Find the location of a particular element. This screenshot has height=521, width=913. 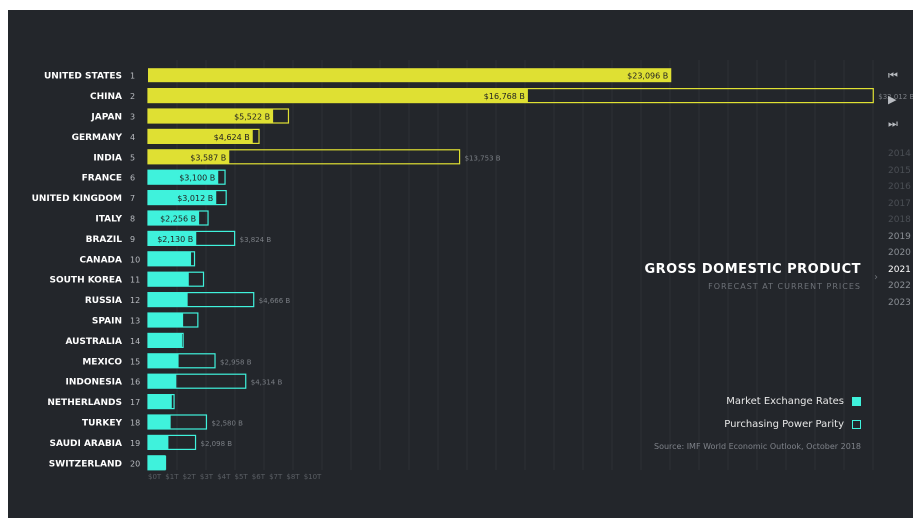

country-label: SPAIN is located at coordinates (107, 322).